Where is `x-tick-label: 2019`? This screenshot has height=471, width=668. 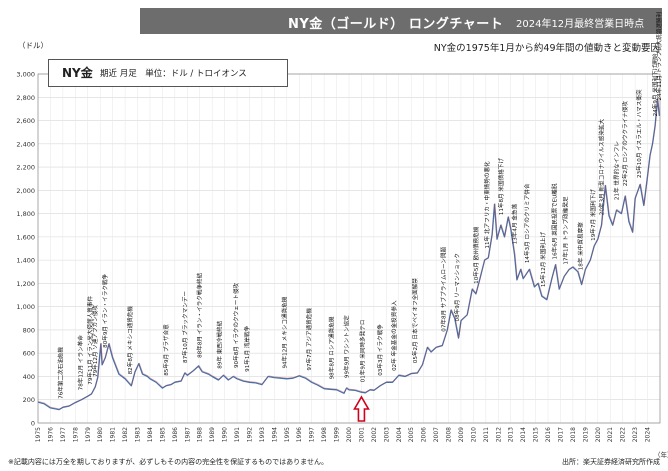
x-tick-label: 2019 is located at coordinates (585, 434).